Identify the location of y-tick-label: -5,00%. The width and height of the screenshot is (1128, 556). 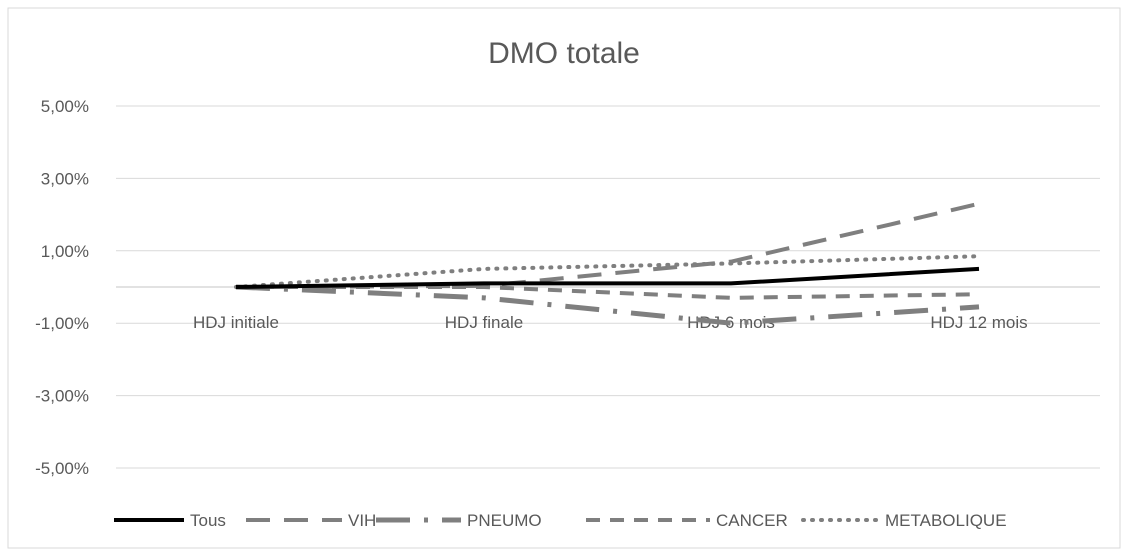
(62, 468).